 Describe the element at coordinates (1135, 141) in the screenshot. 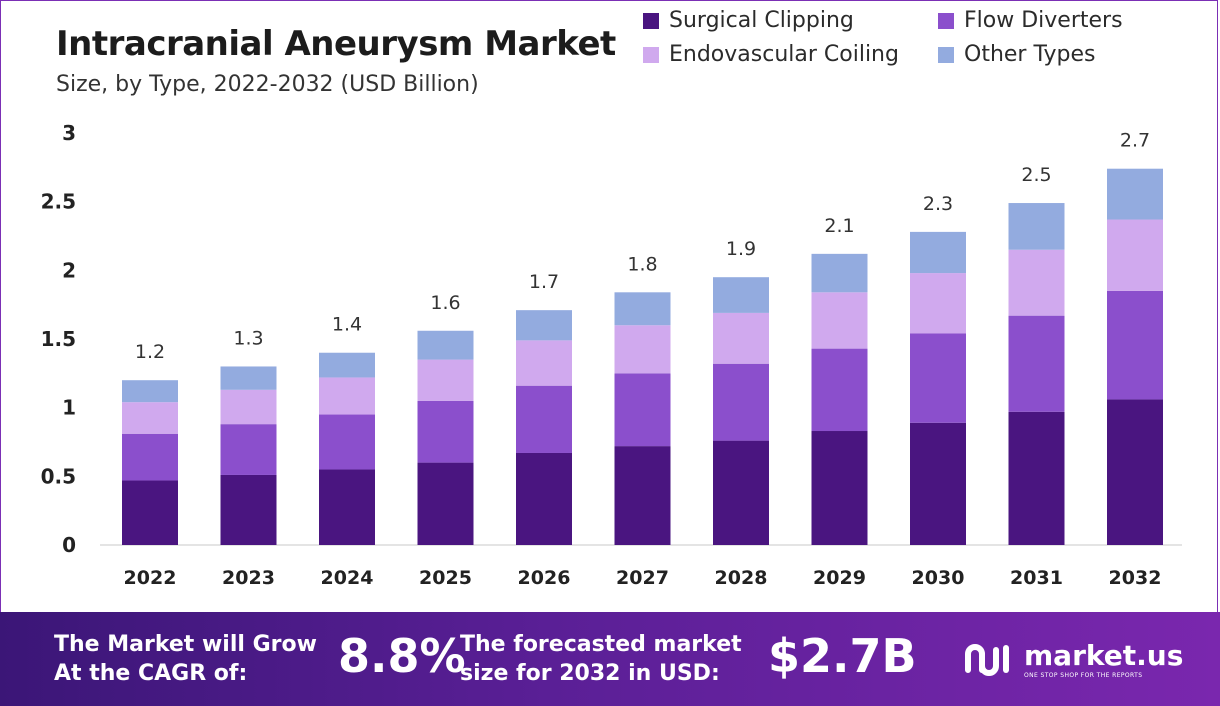

I see `bar-total-label: 2.7` at that location.